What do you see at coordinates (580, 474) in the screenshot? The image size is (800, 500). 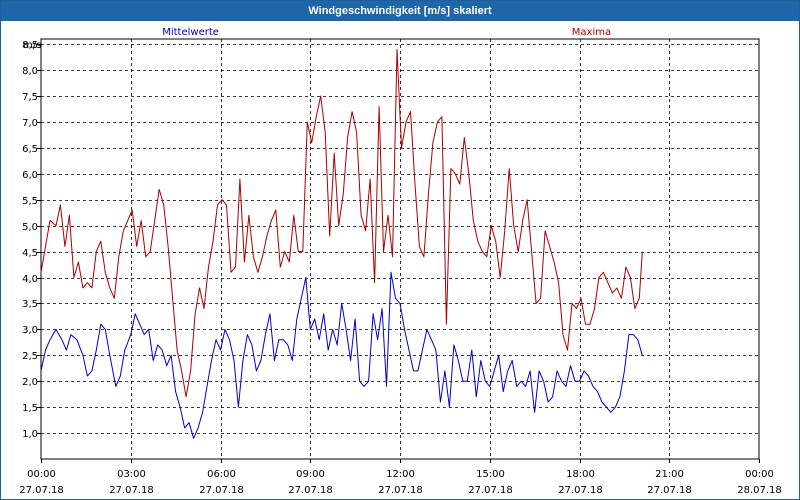 I see `x-tick-time-label: 18:00` at bounding box center [580, 474].